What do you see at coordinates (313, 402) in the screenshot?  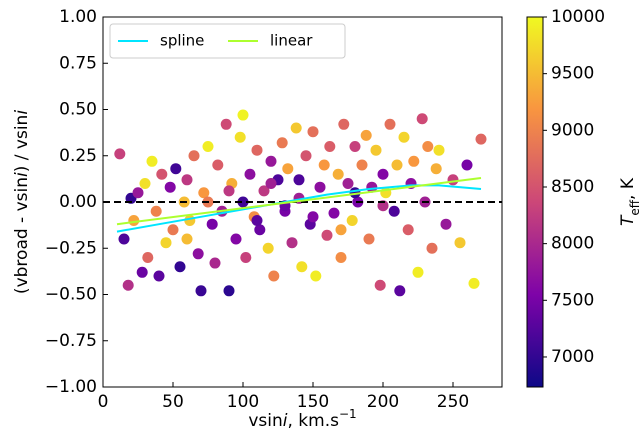 I see `x-tick-label: 150` at bounding box center [313, 402].